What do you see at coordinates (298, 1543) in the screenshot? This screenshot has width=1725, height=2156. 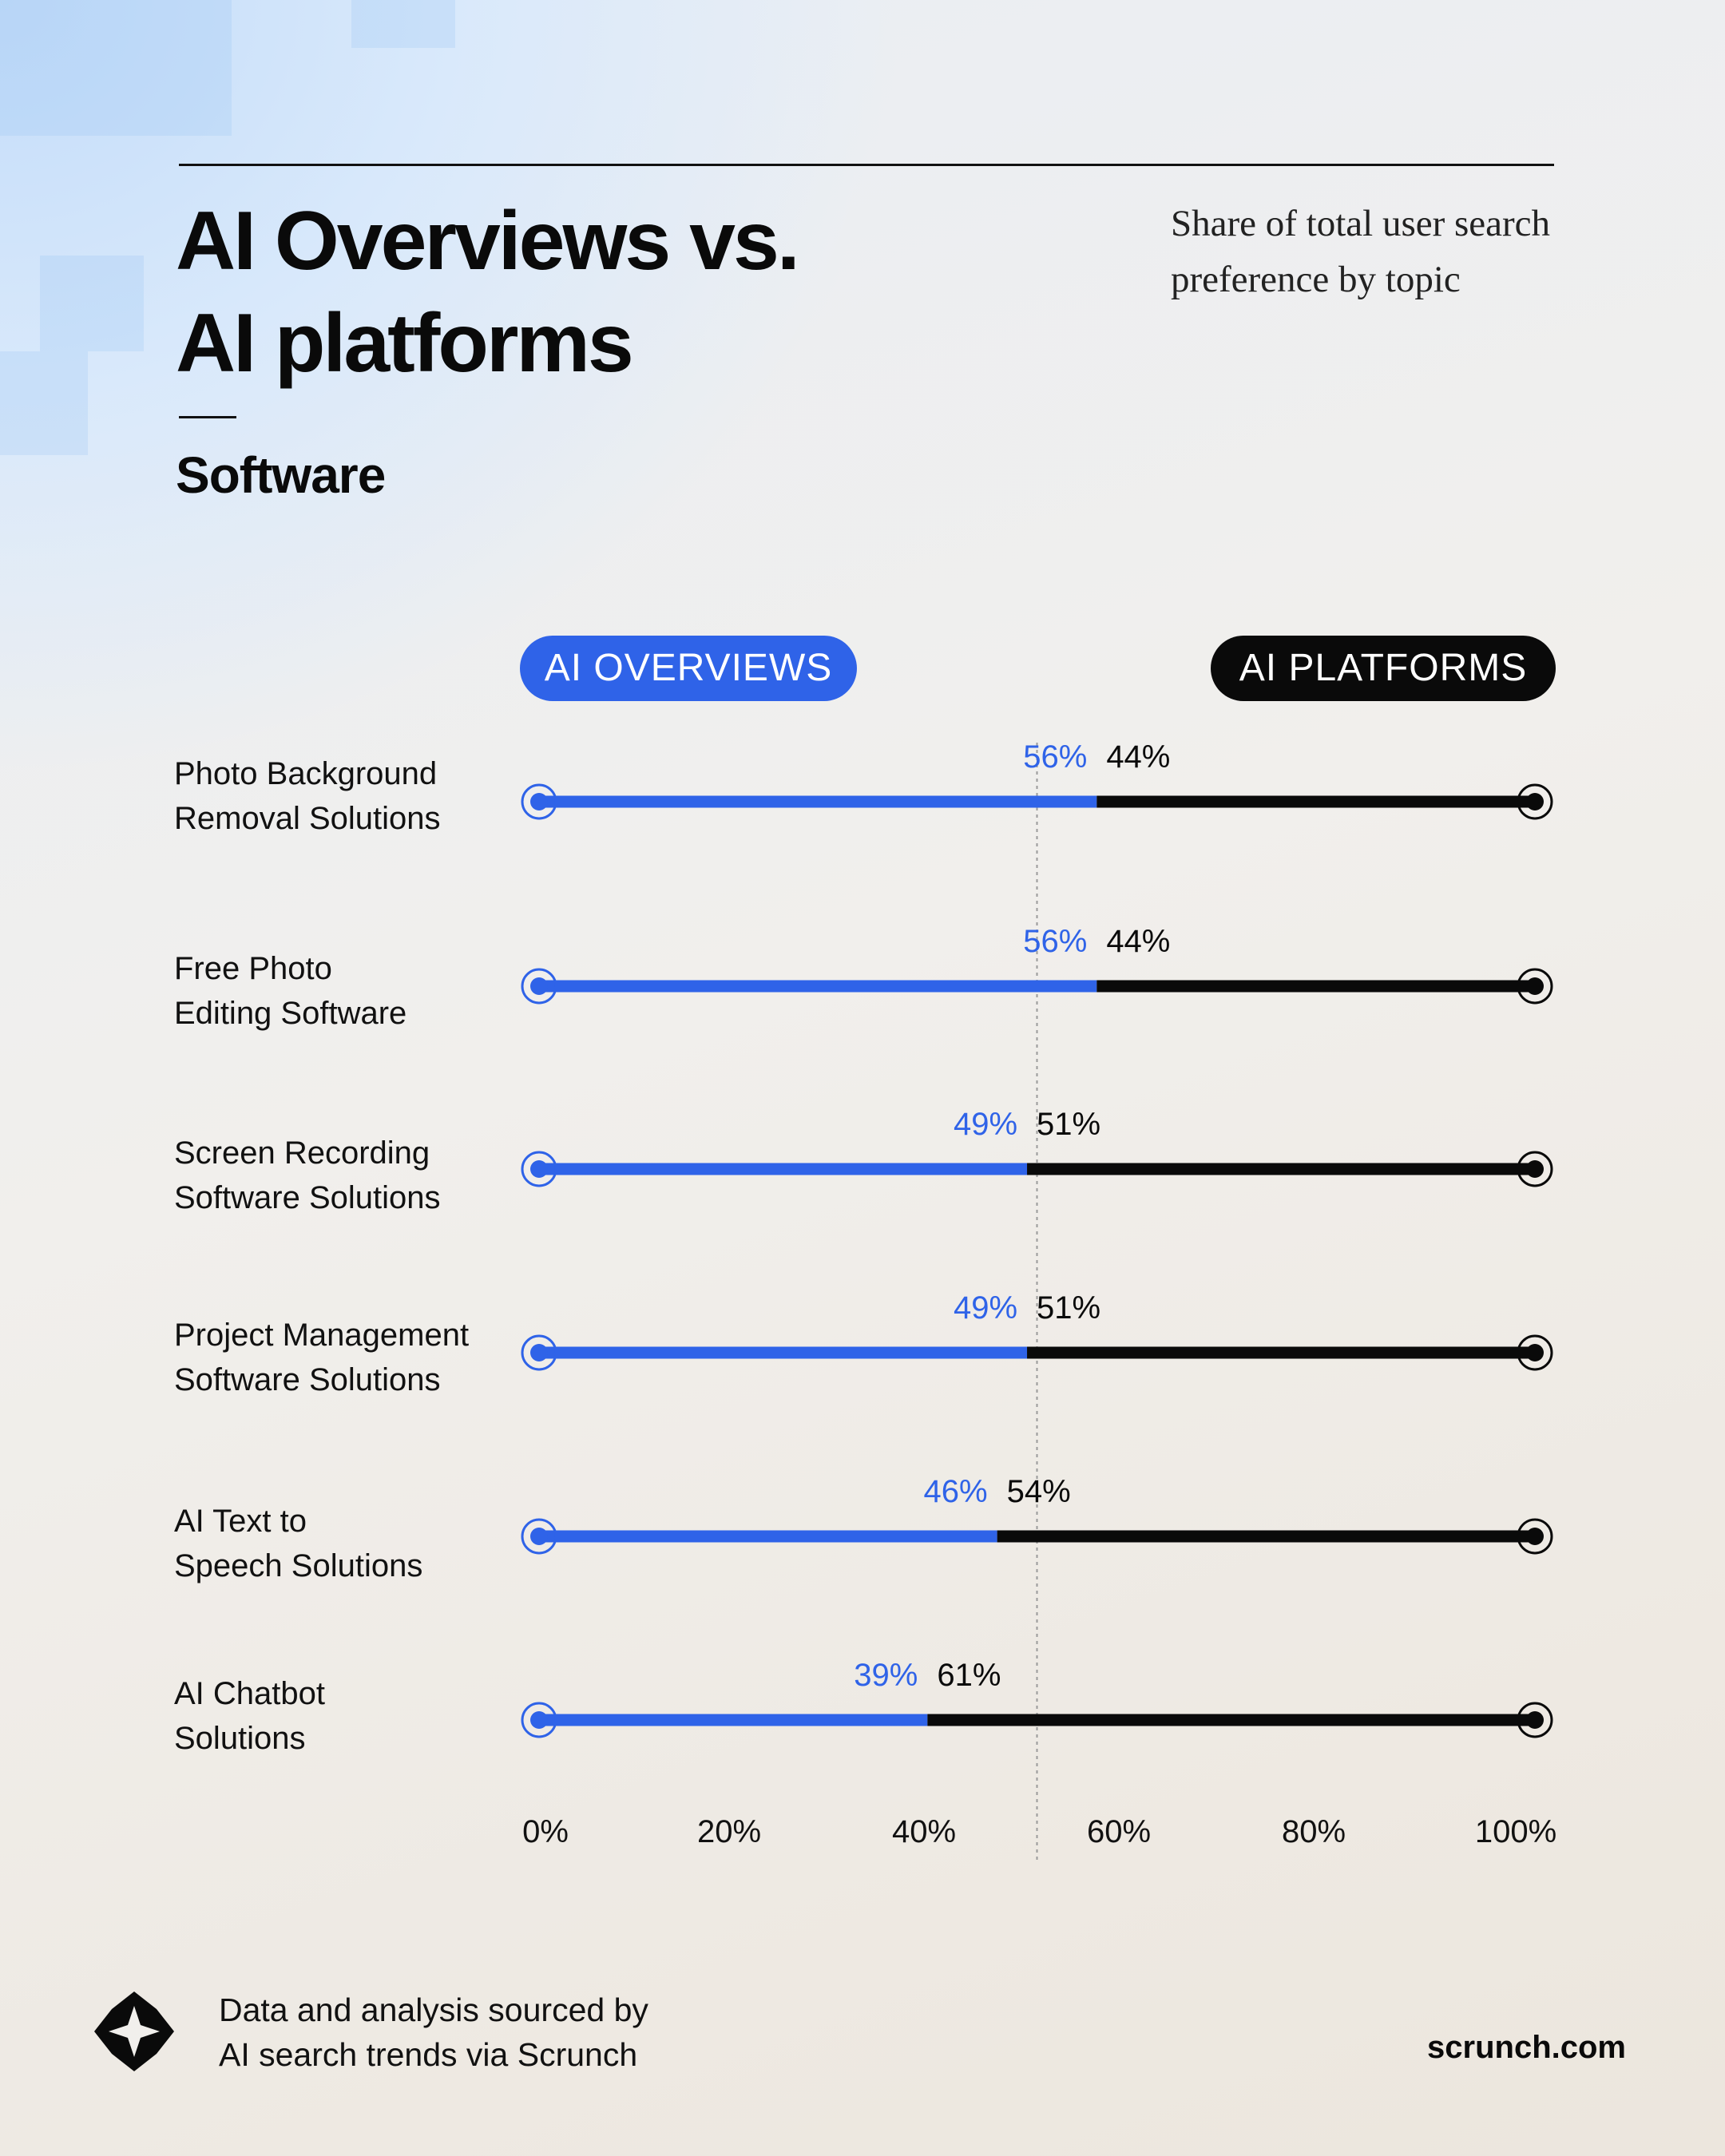 I see `category-label: AI Text to Speech Solutions` at bounding box center [298, 1543].